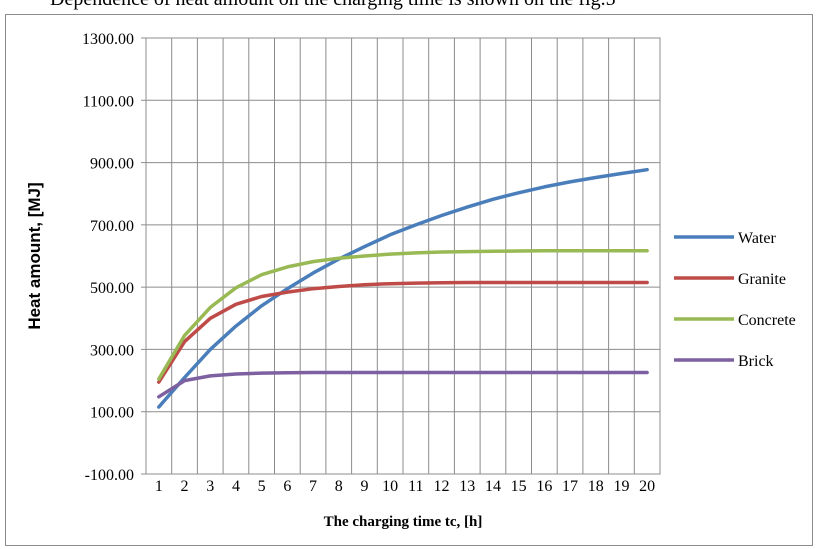  Describe the element at coordinates (185, 486) in the screenshot. I see `x-tick-label: 2` at that location.